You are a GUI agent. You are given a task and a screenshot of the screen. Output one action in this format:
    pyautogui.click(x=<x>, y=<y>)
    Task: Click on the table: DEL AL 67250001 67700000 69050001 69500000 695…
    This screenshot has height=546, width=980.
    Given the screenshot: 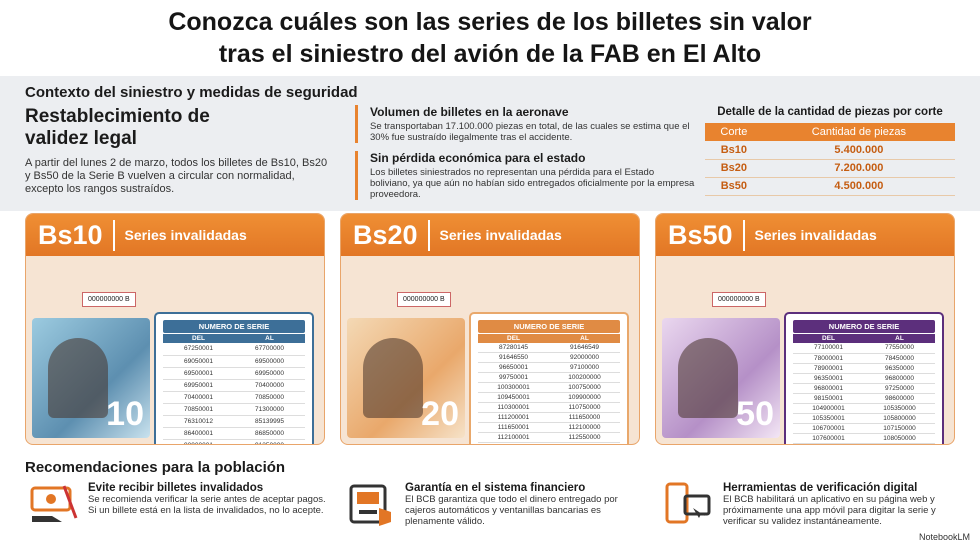 What is the action you would take?
    pyautogui.click(x=234, y=389)
    